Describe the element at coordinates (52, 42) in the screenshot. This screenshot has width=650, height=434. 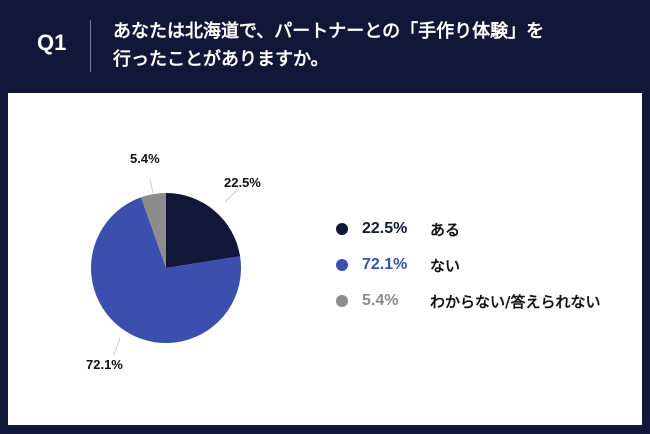
I see `question-number: Q1` at that location.